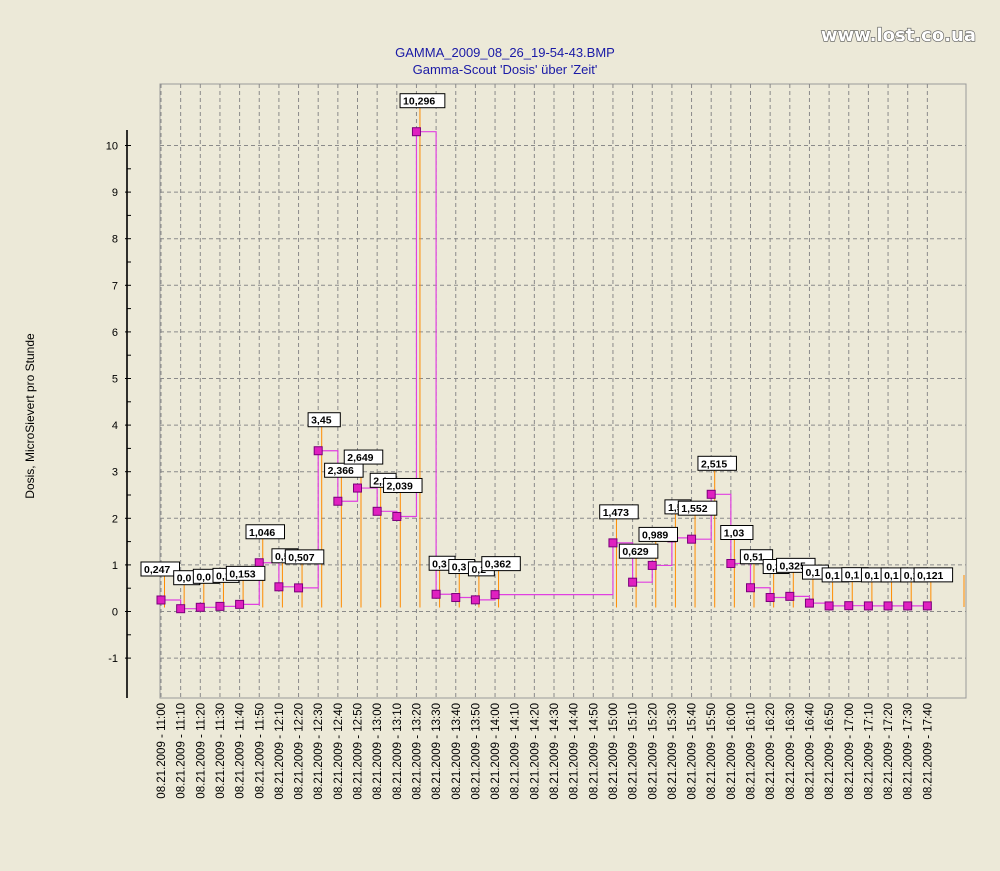 The image size is (1000, 871). I want to click on x-tick-label: 08.21.2009 - 13:40, so click(457, 751).